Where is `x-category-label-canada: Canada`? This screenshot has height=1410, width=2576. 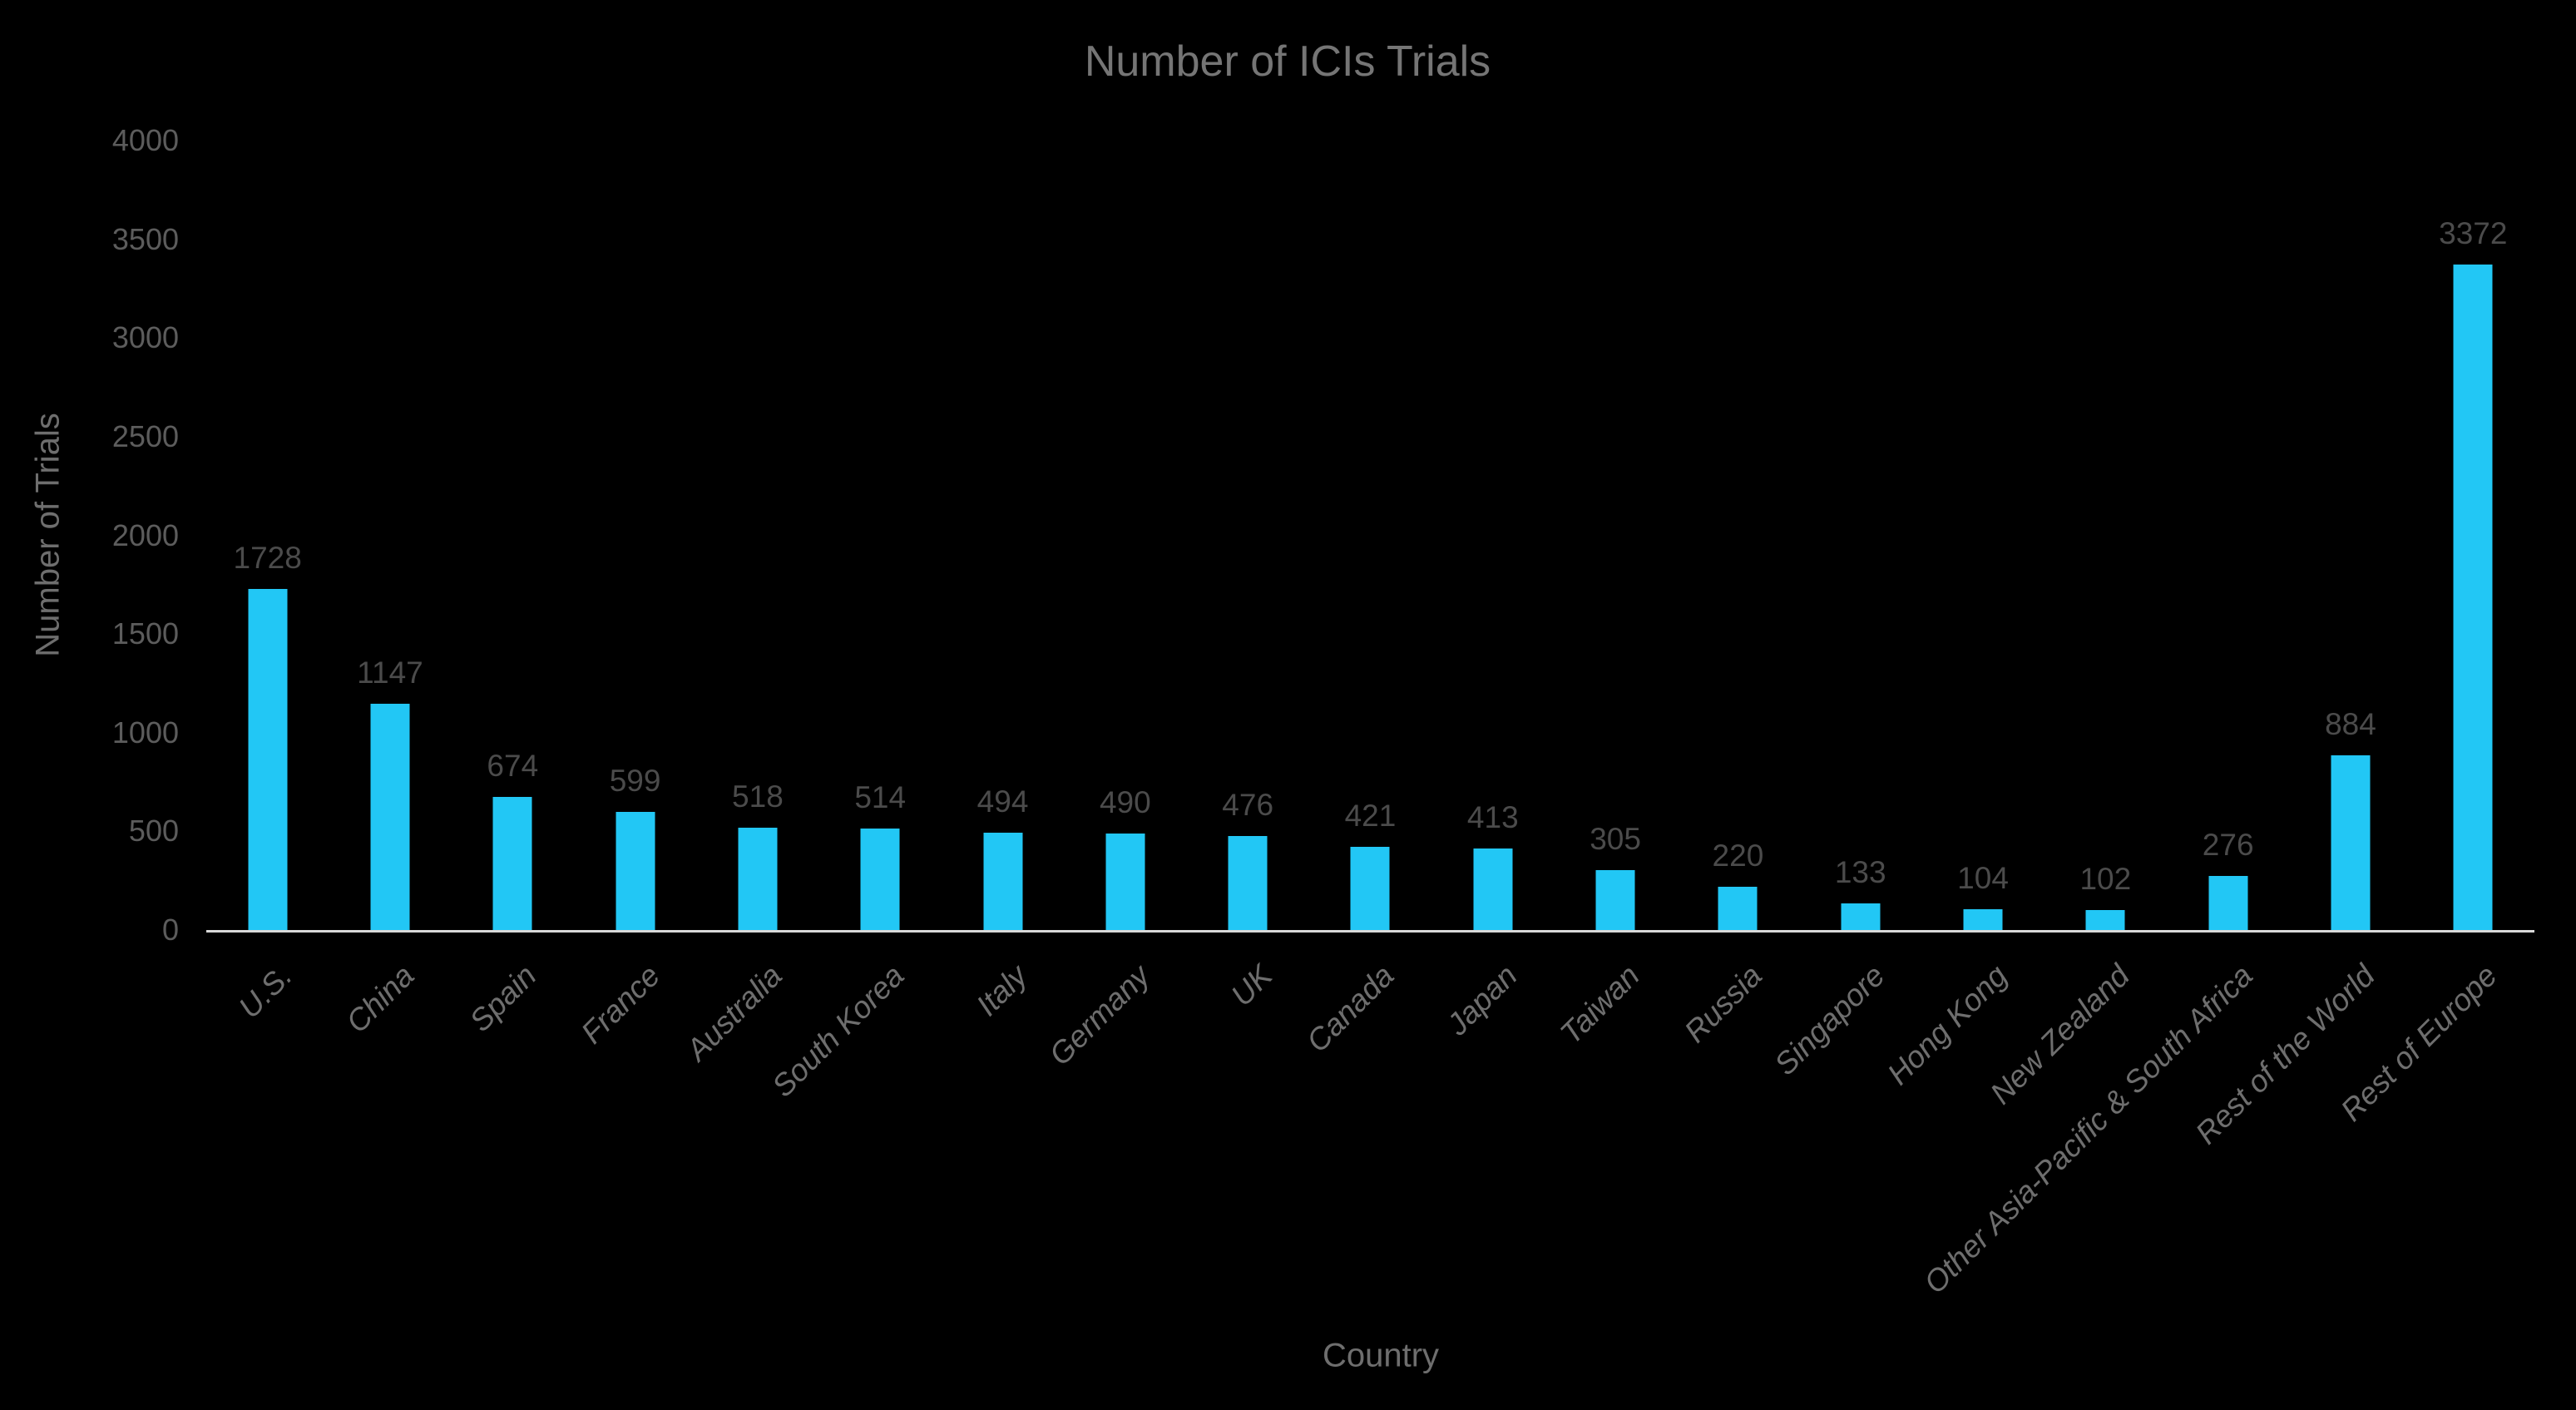 x-category-label-canada: Canada is located at coordinates (1350, 1008).